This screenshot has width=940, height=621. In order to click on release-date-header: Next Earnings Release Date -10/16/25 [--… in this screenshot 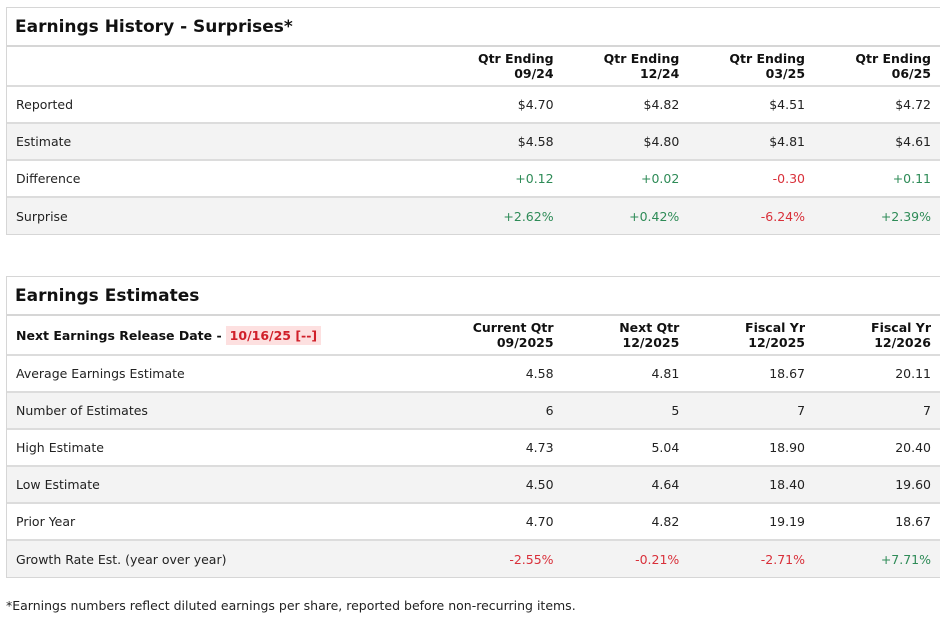, I will do `click(217, 336)`.